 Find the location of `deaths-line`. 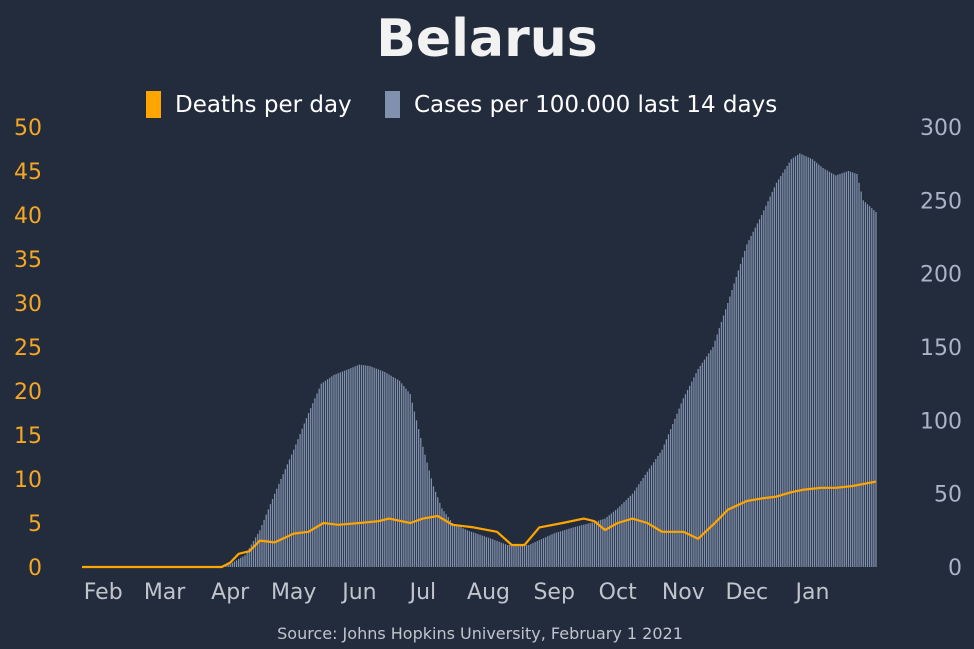

deaths-line is located at coordinates (479, 524).